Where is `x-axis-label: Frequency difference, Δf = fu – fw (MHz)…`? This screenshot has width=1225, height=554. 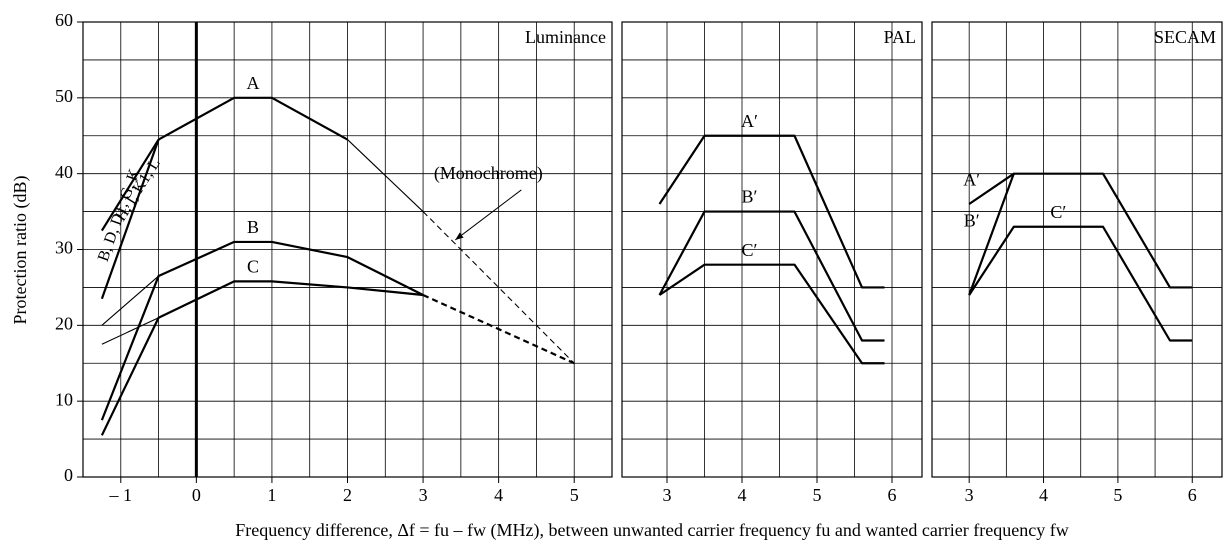
x-axis-label: Frequency difference, Δf = fu – fw (MHz)… is located at coordinates (652, 530).